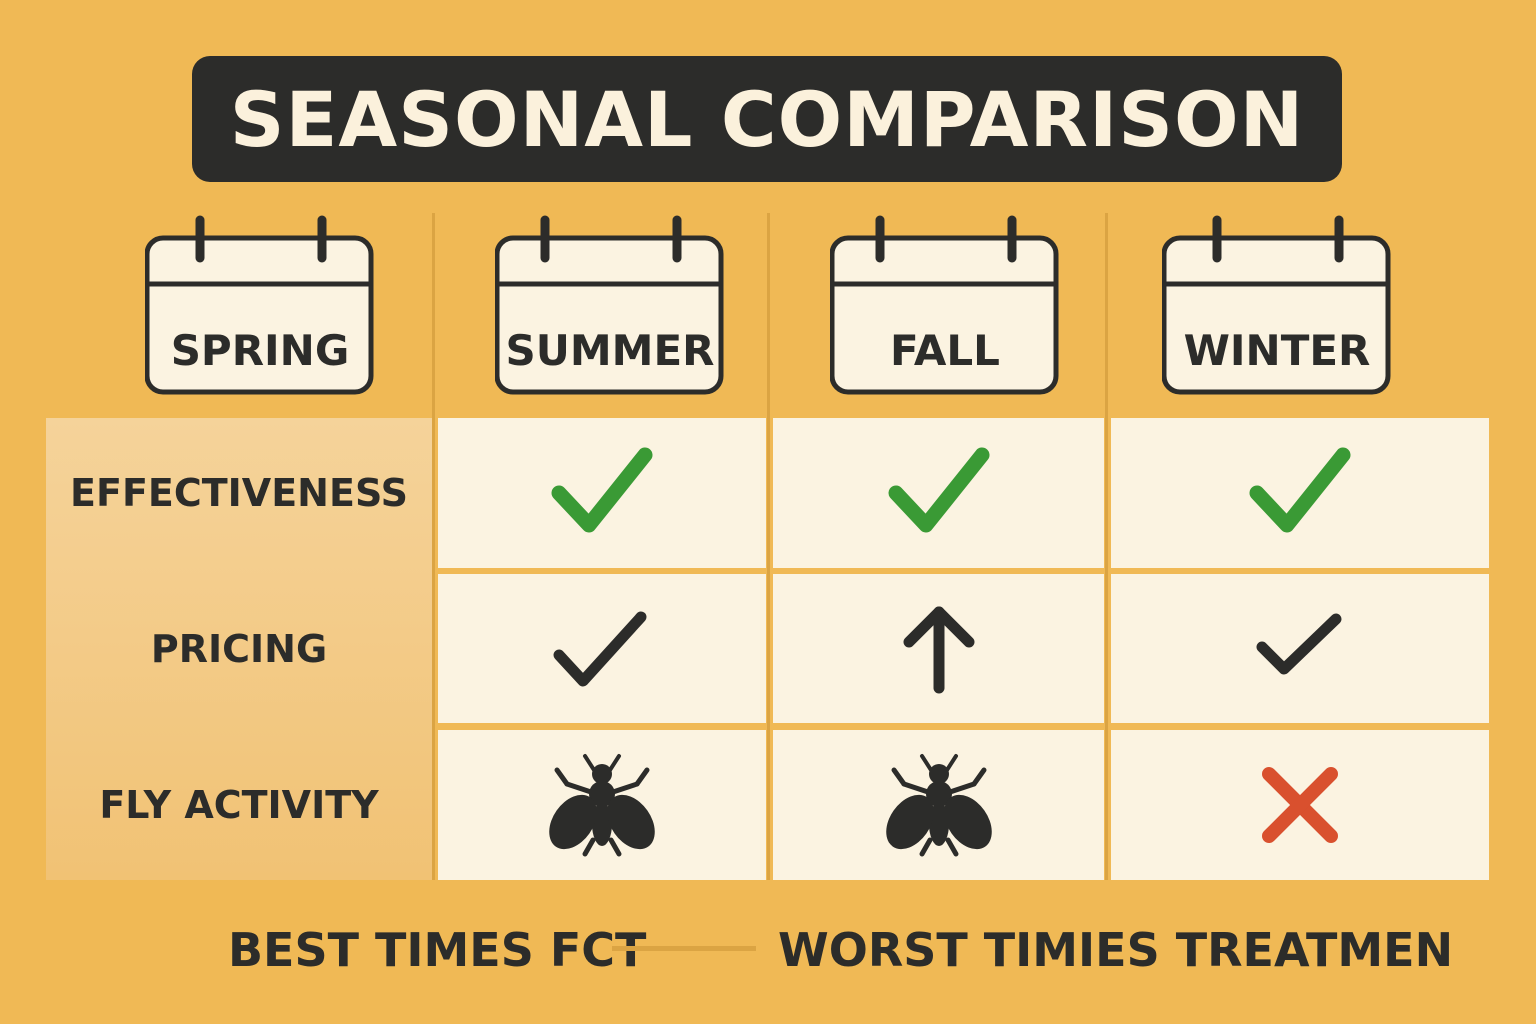 This screenshot has height=1024, width=1536. I want to click on row-label-pricing: PRICING, so click(239, 648).